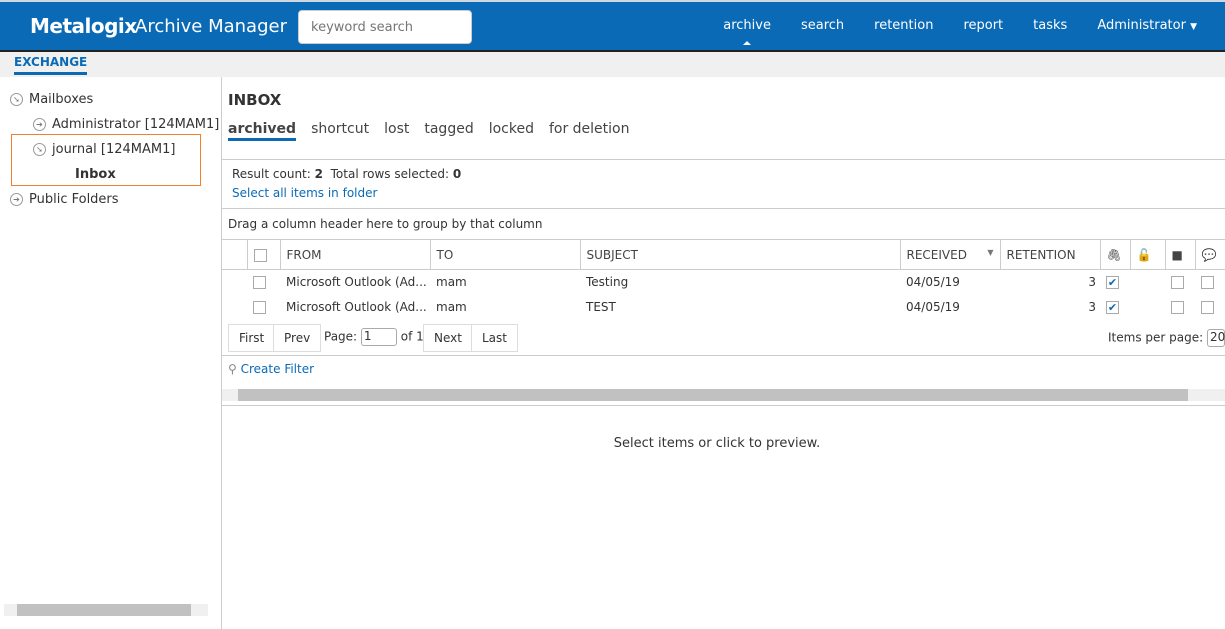 The image size is (1225, 629). What do you see at coordinates (1179, 254) in the screenshot?
I see `tag-icon: ■` at bounding box center [1179, 254].